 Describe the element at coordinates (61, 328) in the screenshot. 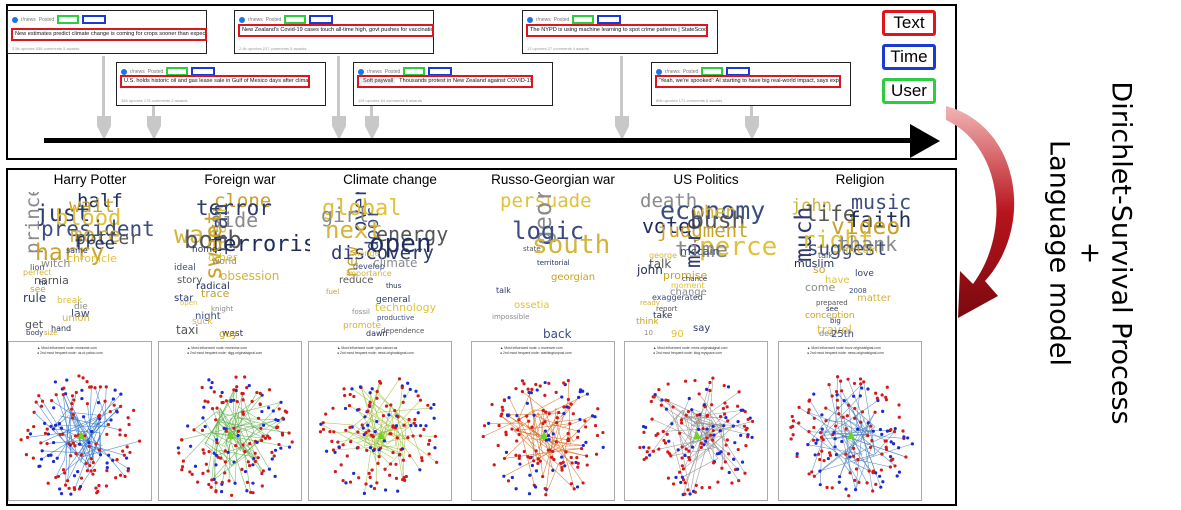

I see `cloud-word: hand` at that location.